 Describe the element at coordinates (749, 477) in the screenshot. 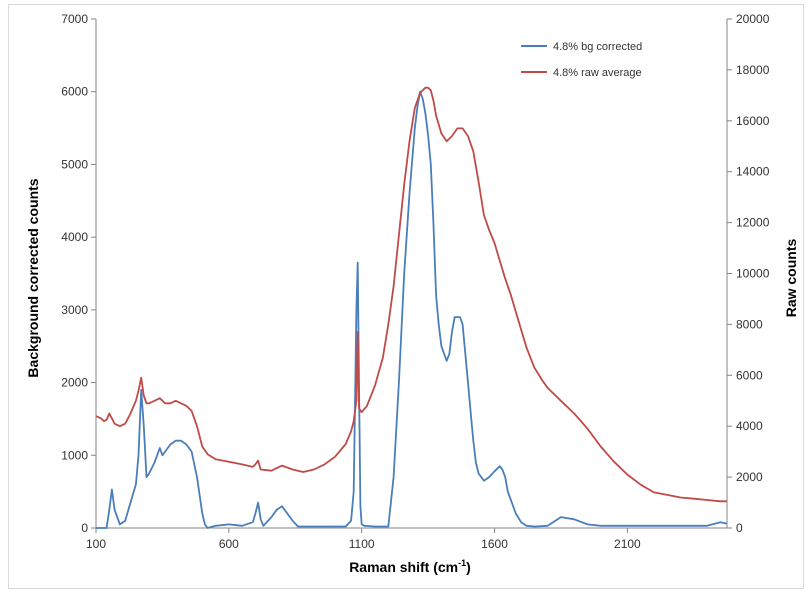

I see `y-tick-right-label: 2000` at that location.